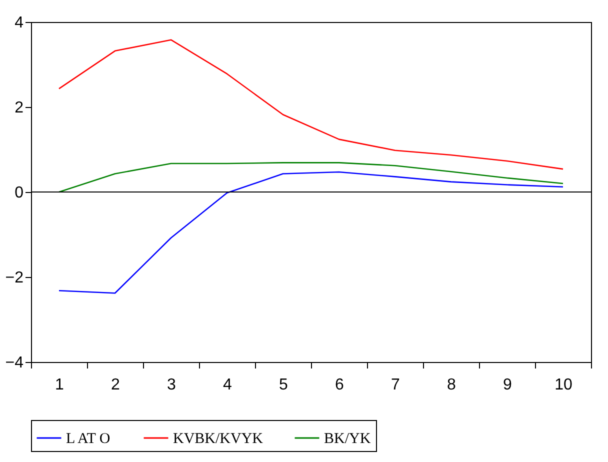 This screenshot has height=462, width=608. What do you see at coordinates (218, 439) in the screenshot?
I see `legend-label: KVBK/KVYK` at bounding box center [218, 439].